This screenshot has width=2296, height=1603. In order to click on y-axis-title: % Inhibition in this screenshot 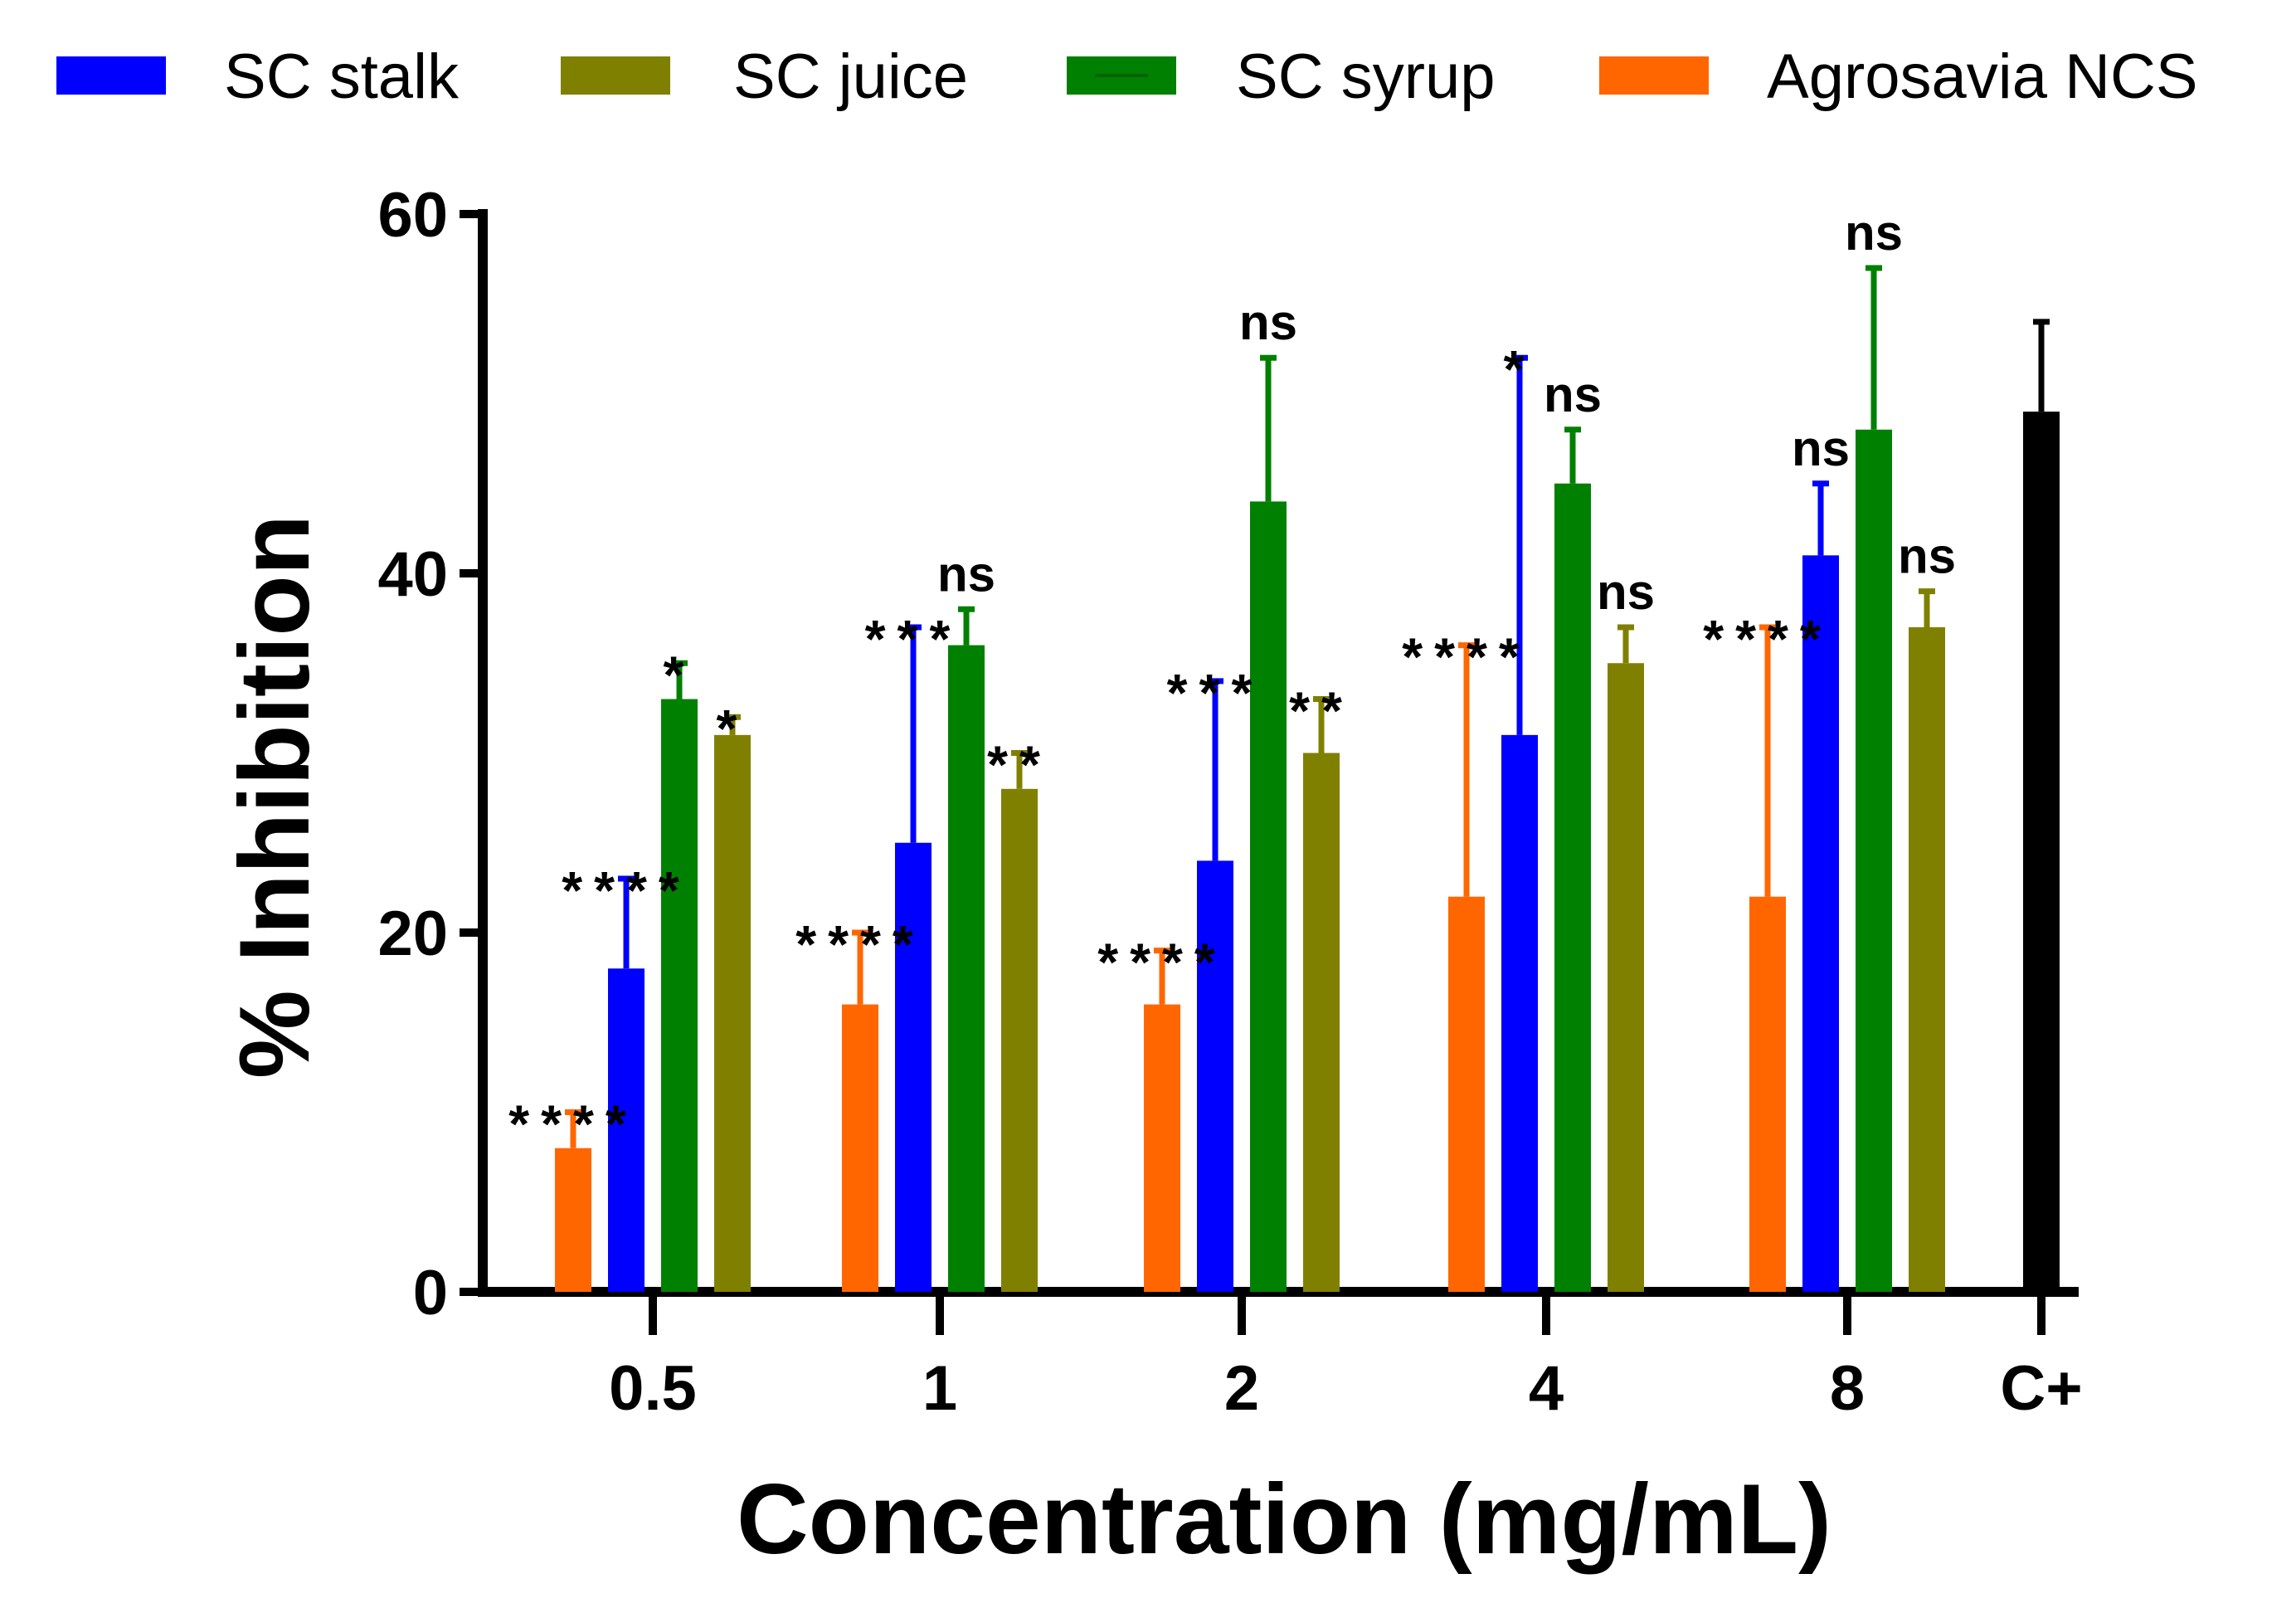, I will do `click(274, 796)`.